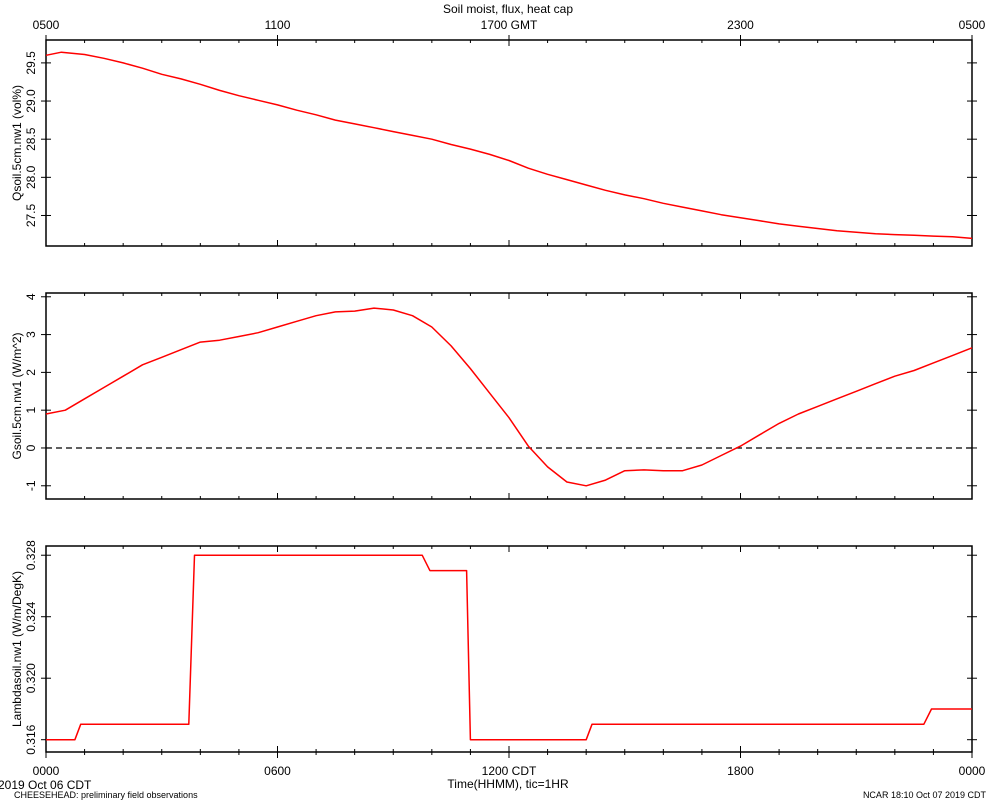  Describe the element at coordinates (17, 396) in the screenshot. I see `y-axis-title: Gsoil.5cm.nw1 (W/m^2)` at that location.